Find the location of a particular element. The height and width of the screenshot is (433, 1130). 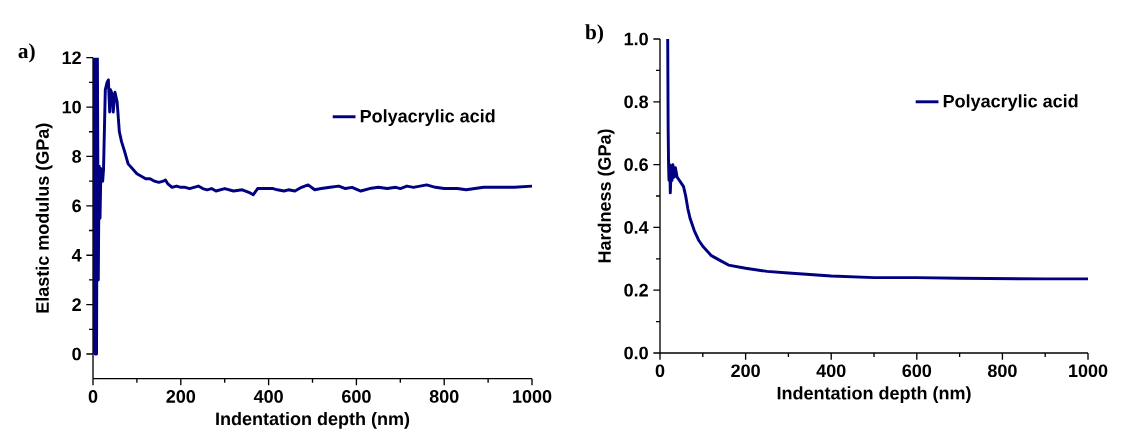

chart-title: a) is located at coordinates (26, 53).